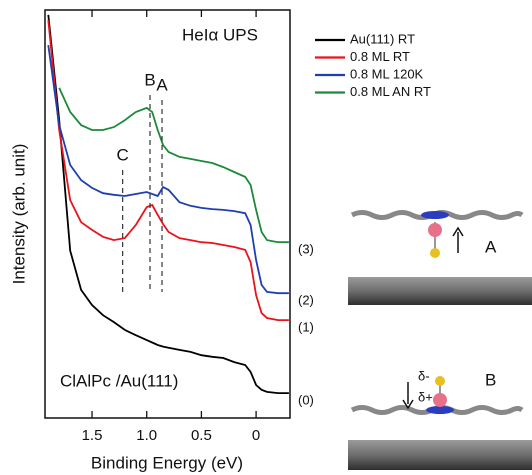  Describe the element at coordinates (390, 91) in the screenshot. I see `legend-label: 0.8 ML AN RT` at that location.